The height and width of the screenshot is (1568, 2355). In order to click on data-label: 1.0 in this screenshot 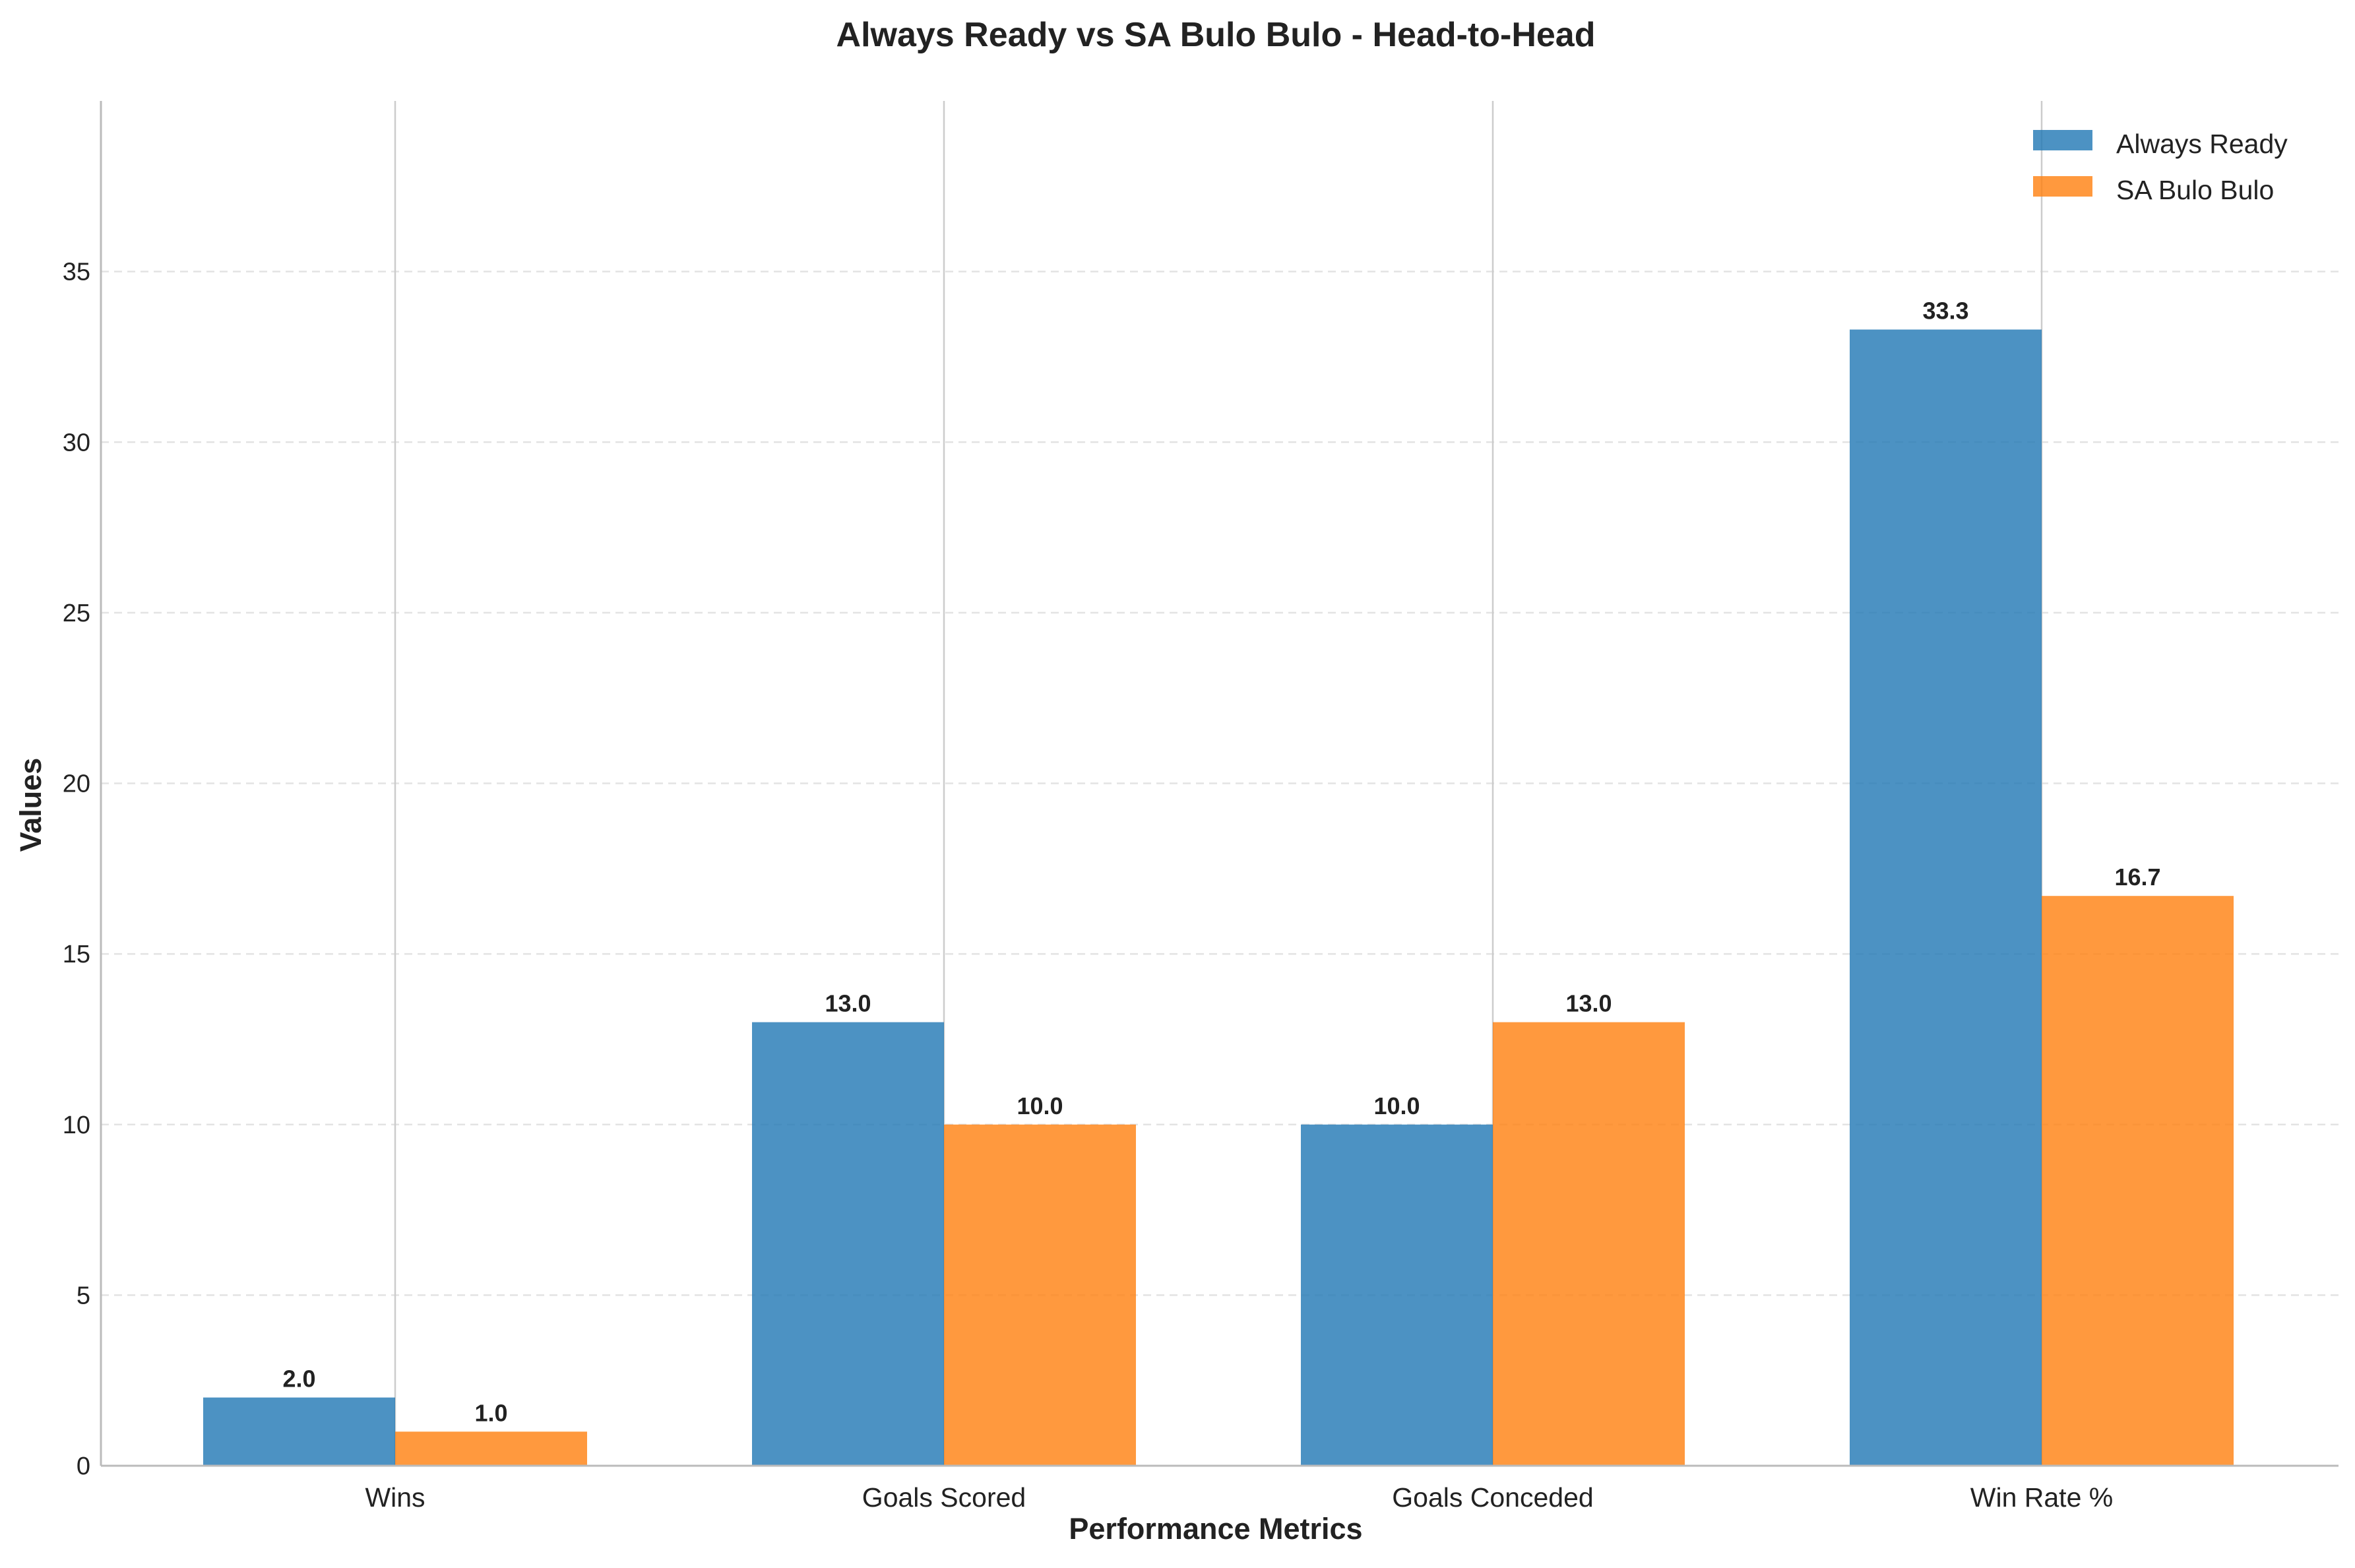, I will do `click(490, 1412)`.